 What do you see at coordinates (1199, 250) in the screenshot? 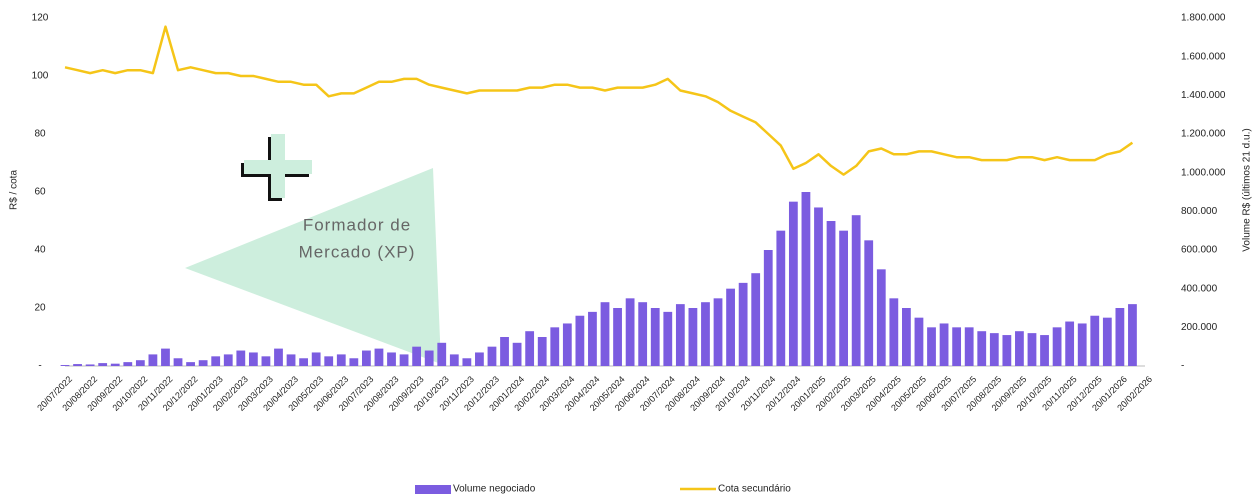
I see `y2-tick-label: 600.000` at bounding box center [1199, 250].